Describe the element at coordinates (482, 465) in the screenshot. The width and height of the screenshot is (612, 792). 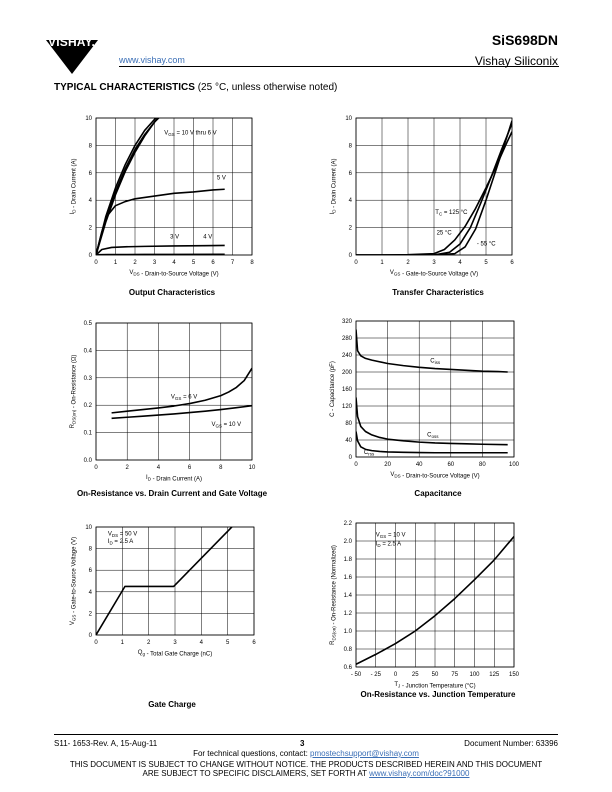
I see `x-tick-label: 80` at that location.